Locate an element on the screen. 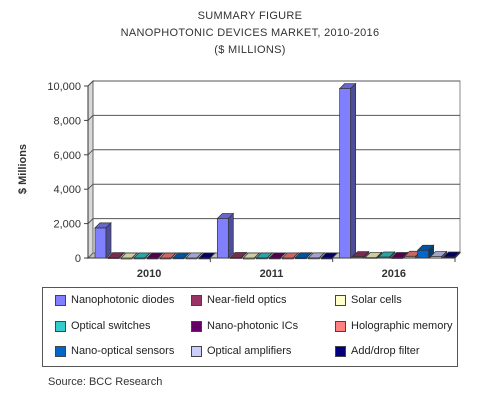 This screenshot has width=500, height=401. legend-label: Nano-photonic ICs is located at coordinates (253, 326).